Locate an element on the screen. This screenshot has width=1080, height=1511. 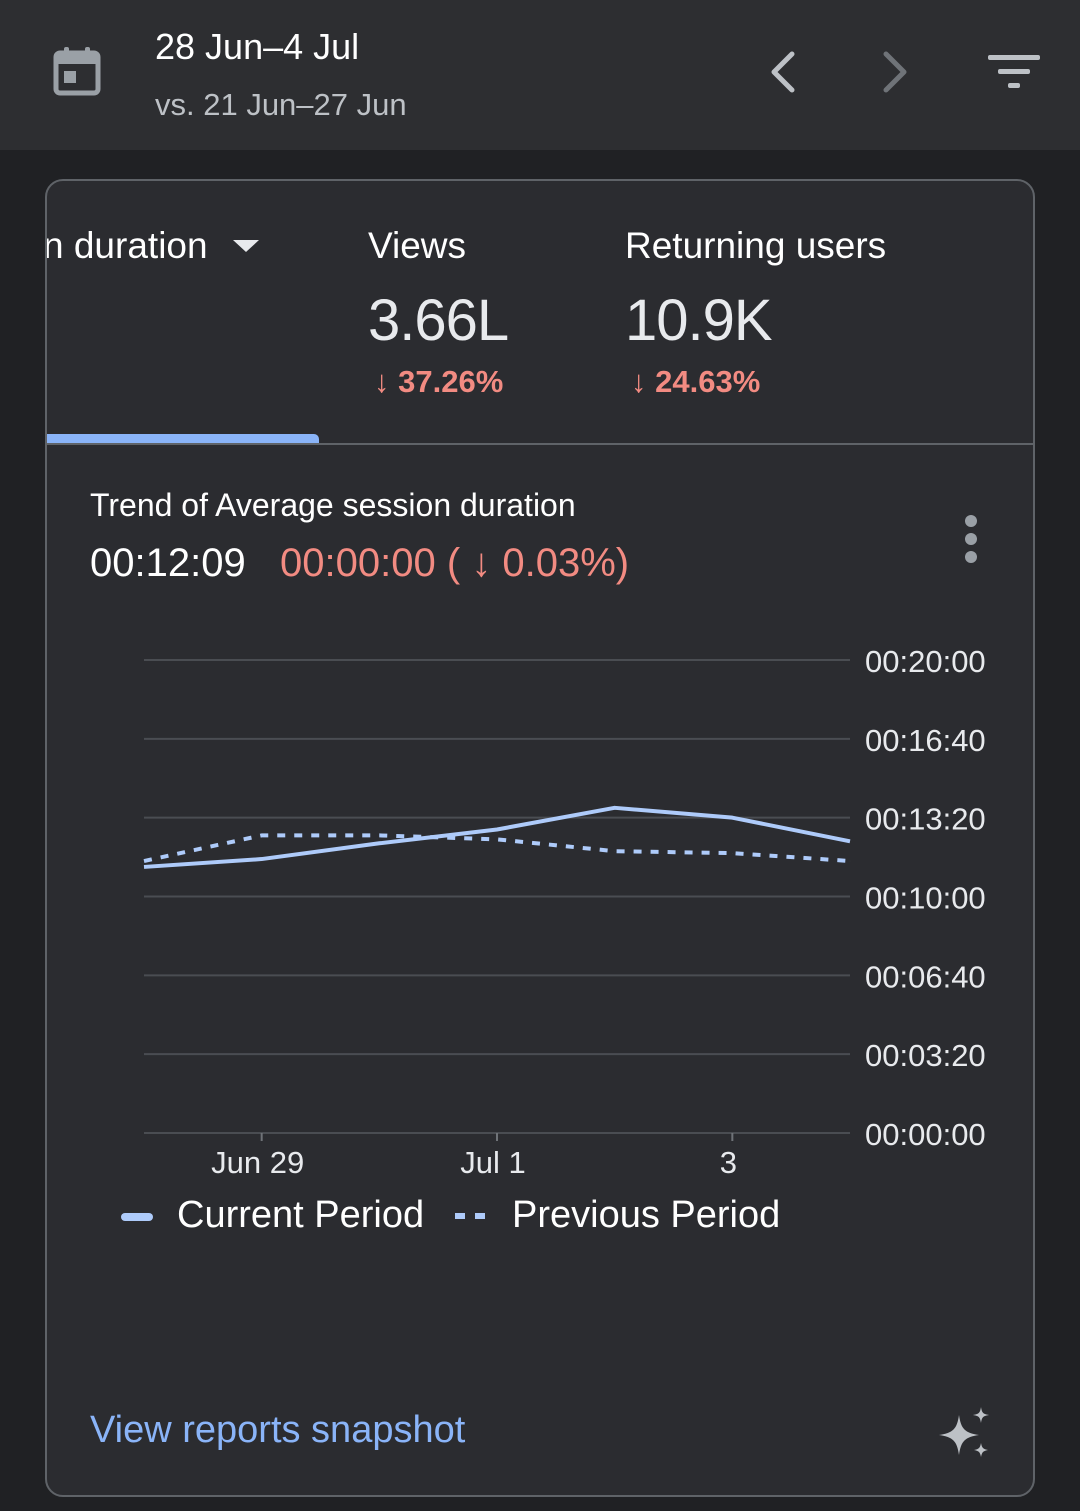
x-tick-label: Jun 29 is located at coordinates (257, 1162).